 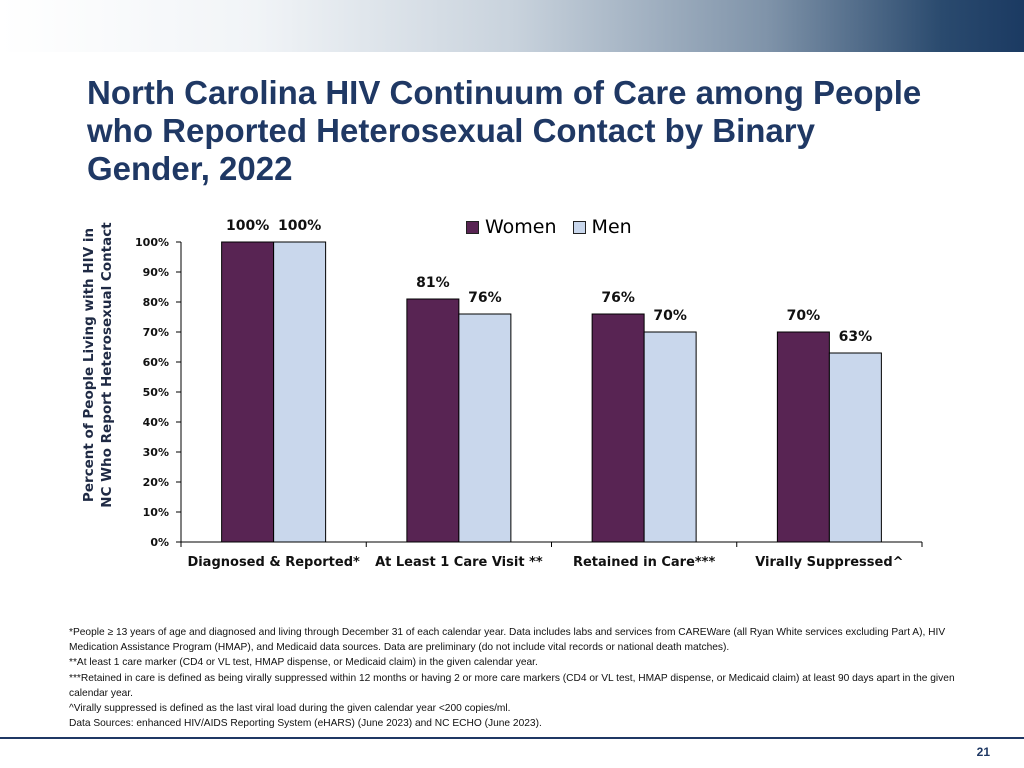 I want to click on y-tick-label: 10%, so click(x=156, y=512).